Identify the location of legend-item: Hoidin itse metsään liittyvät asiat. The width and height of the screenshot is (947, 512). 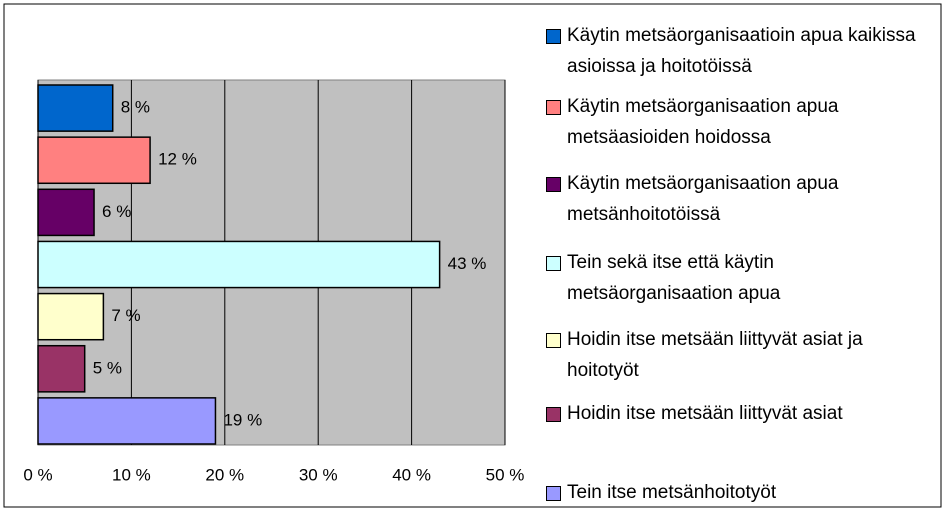
(736, 413).